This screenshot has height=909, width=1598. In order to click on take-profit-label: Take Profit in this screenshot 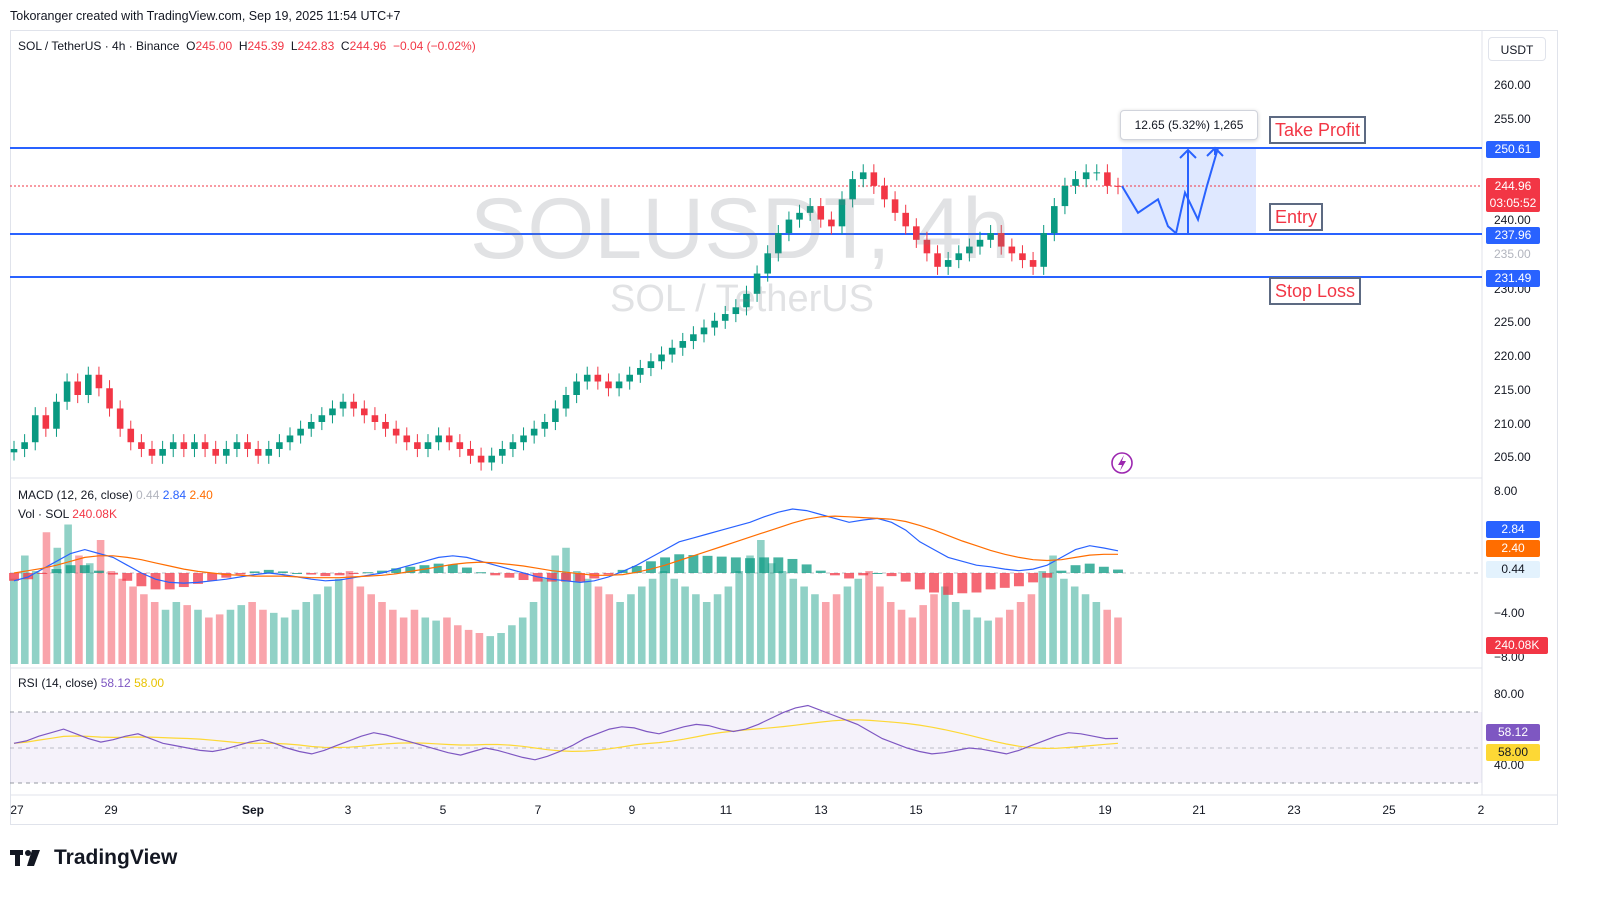, I will do `click(1318, 130)`.